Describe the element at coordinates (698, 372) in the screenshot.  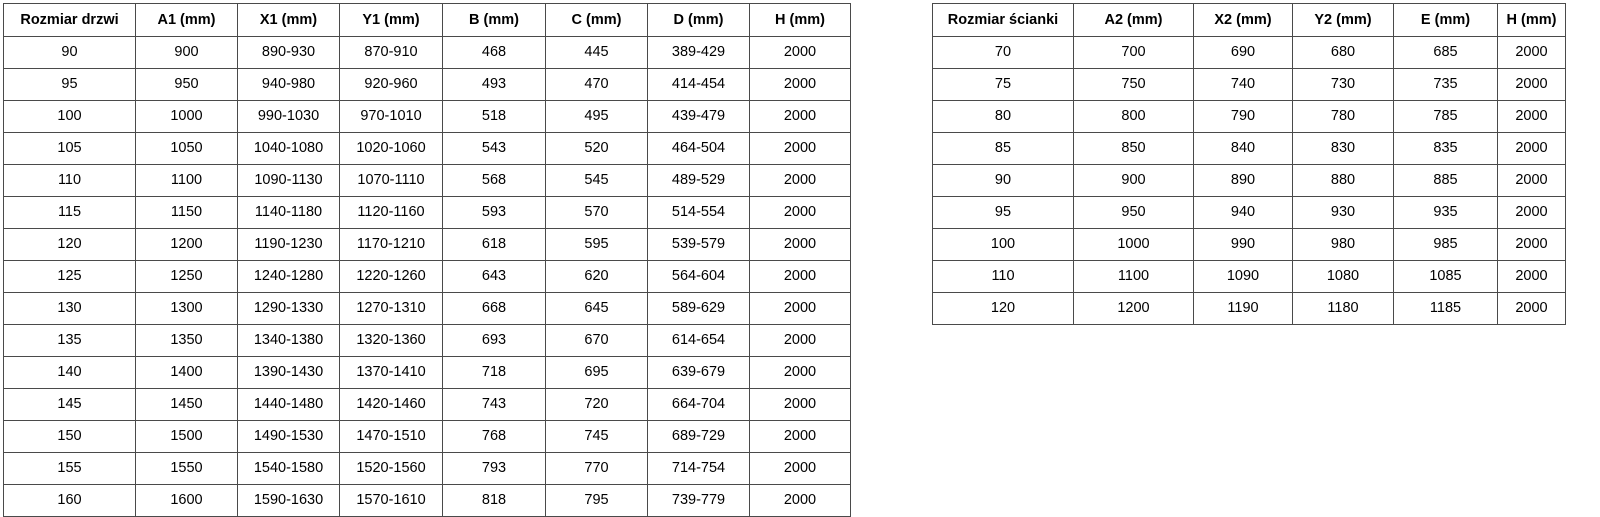
I see `table-cell: 639-679` at that location.